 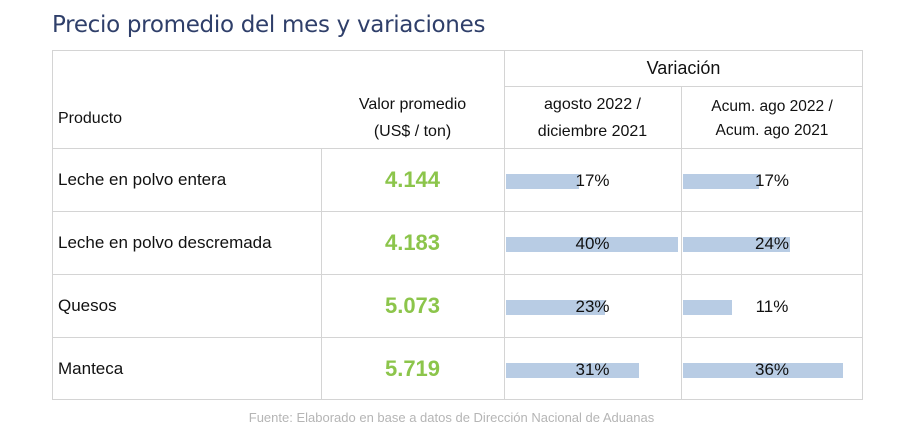 What do you see at coordinates (592, 118) in the screenshot?
I see `header-var-mes: agosto 2022 / diciembre 2021` at bounding box center [592, 118].